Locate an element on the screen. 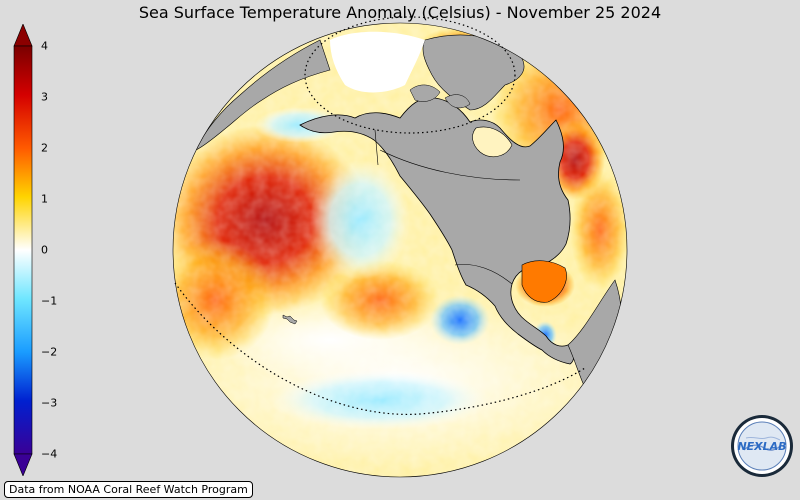  logo-text: NEXLAB is located at coordinates (761, 446).